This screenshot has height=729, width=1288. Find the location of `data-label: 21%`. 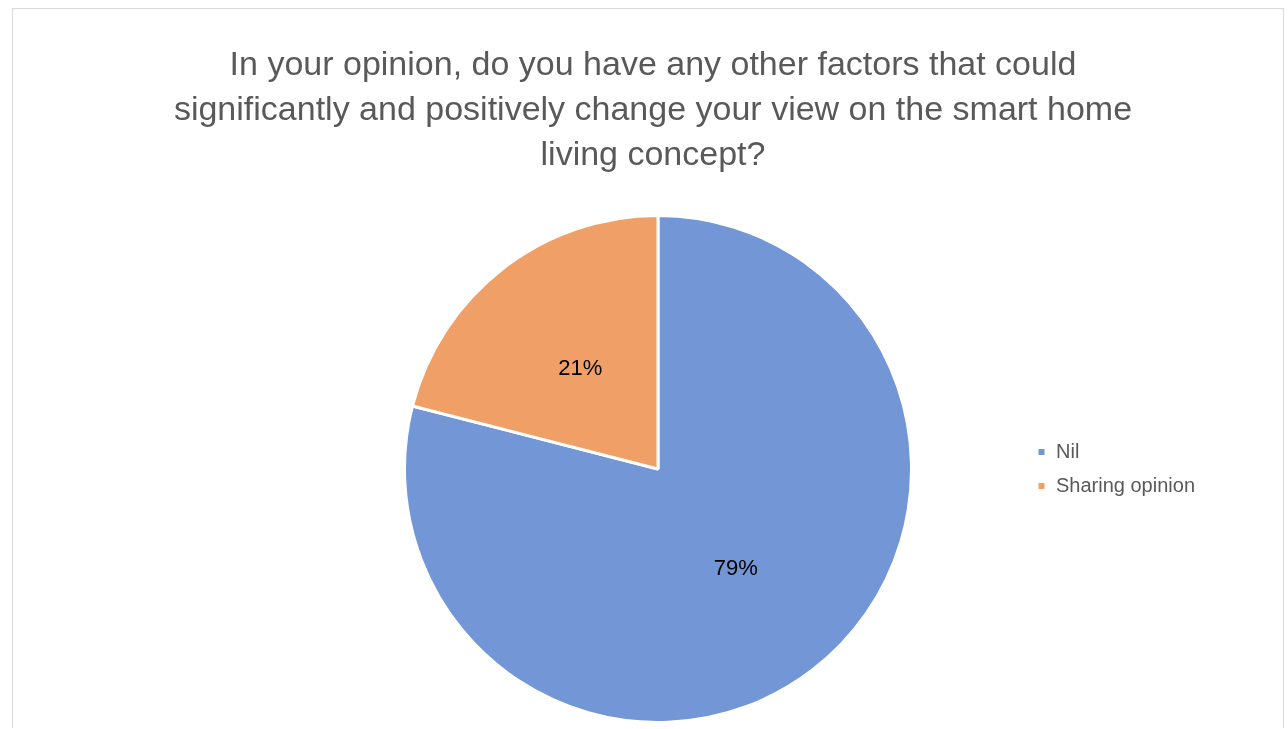

data-label: 21% is located at coordinates (580, 367).